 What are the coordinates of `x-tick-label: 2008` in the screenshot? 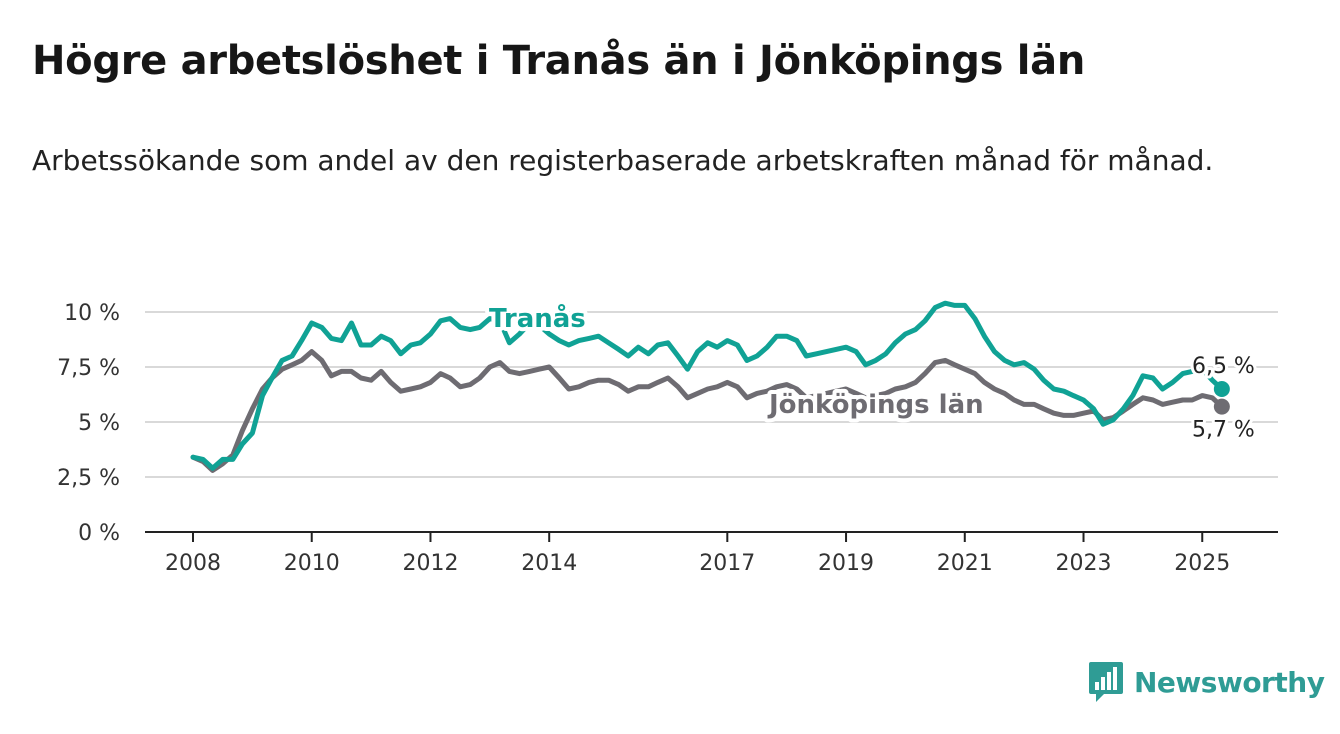 It's located at (193, 563).